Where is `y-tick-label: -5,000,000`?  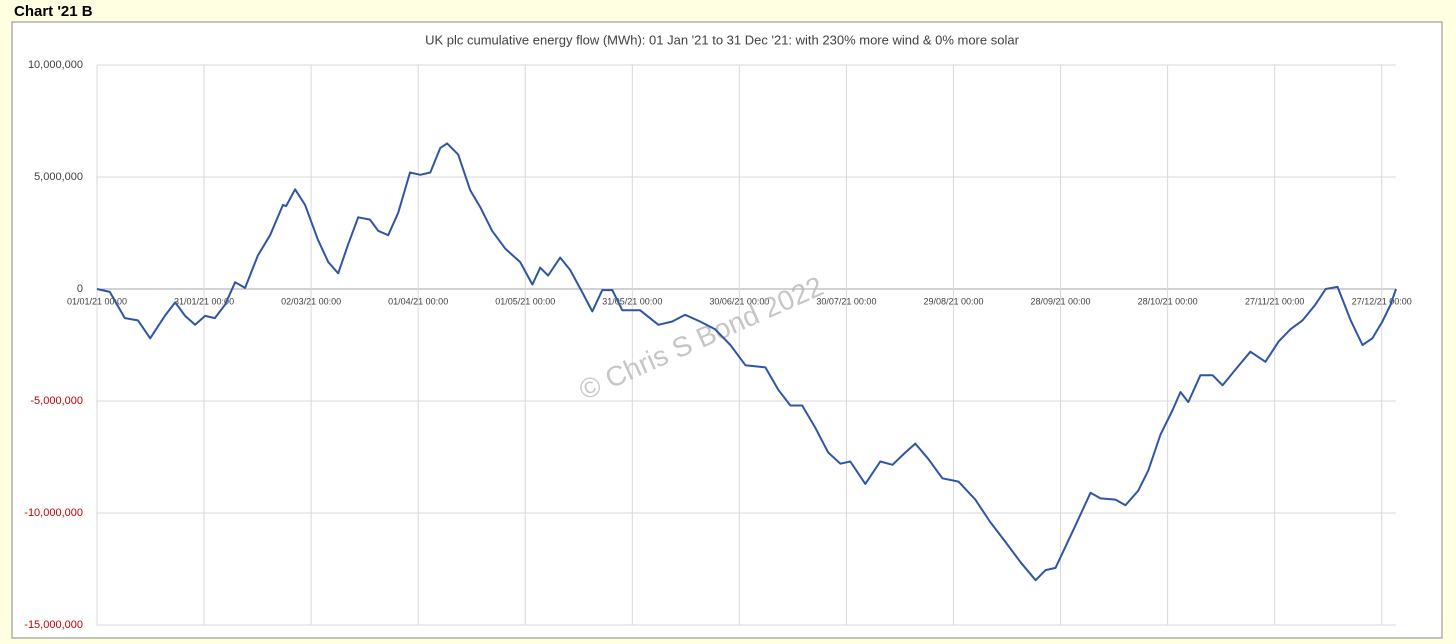 y-tick-label: -5,000,000 is located at coordinates (56, 401).